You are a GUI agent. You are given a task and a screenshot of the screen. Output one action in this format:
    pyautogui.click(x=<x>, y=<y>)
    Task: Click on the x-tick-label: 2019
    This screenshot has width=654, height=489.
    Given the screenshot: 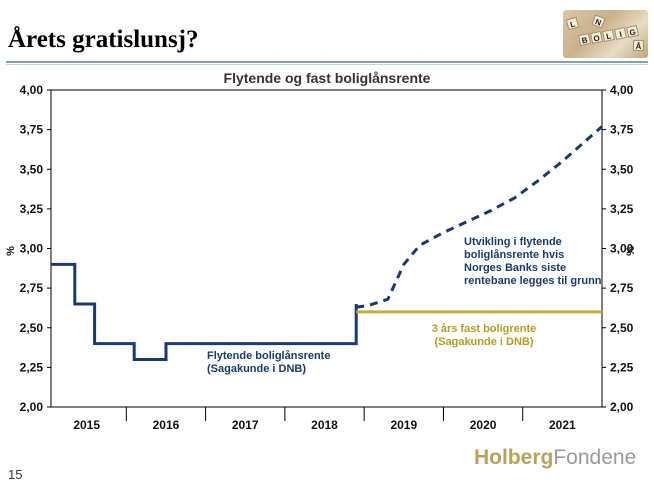 What is the action you would take?
    pyautogui.click(x=403, y=425)
    